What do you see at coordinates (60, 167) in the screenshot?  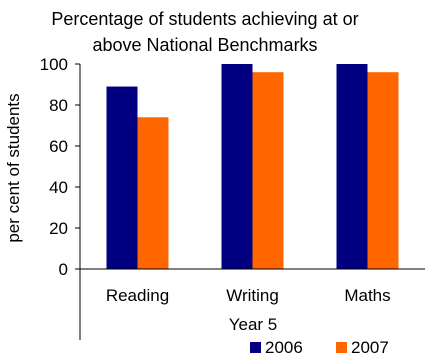 I see `y-axis-ticks: 0 20 40 60 80 100` at bounding box center [60, 167].